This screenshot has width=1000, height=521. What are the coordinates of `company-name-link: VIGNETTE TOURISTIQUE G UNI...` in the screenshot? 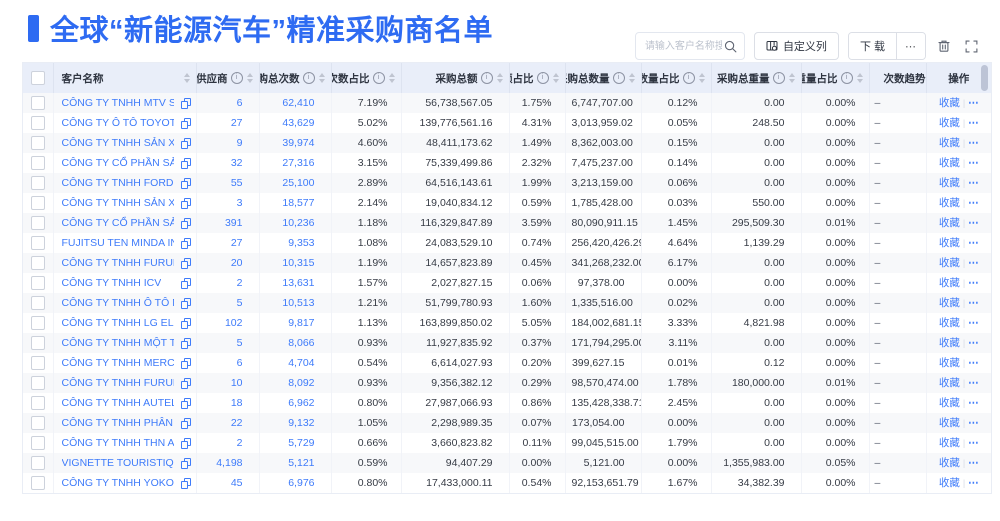 It's located at (117, 463).